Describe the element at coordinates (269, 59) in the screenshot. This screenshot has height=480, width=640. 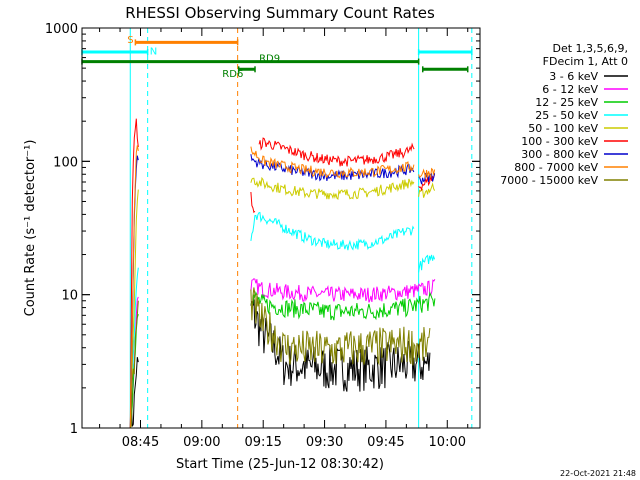
I see `state-bar-label: RD9` at that location.